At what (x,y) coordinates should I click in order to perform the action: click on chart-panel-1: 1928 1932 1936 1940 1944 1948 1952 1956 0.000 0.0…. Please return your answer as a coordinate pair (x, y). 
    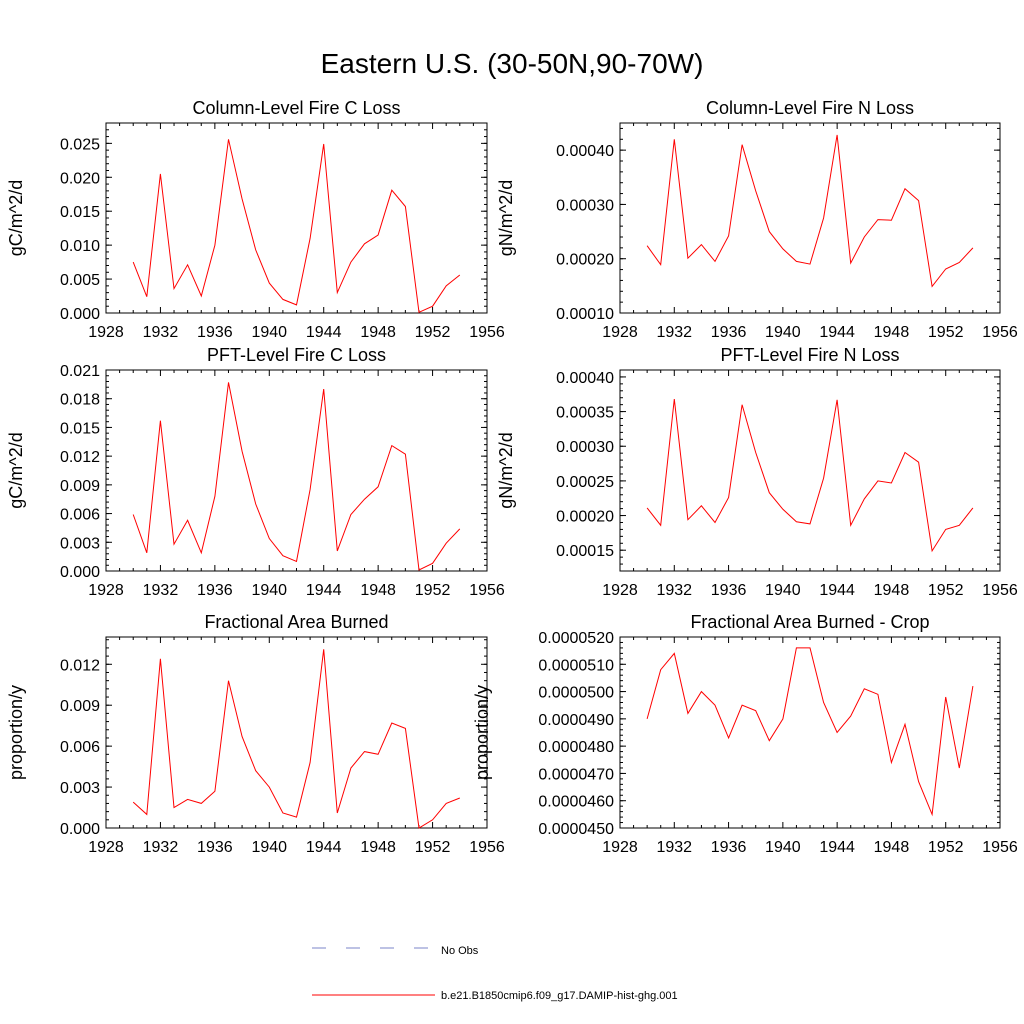
    Looking at the image, I should click on (255, 219).